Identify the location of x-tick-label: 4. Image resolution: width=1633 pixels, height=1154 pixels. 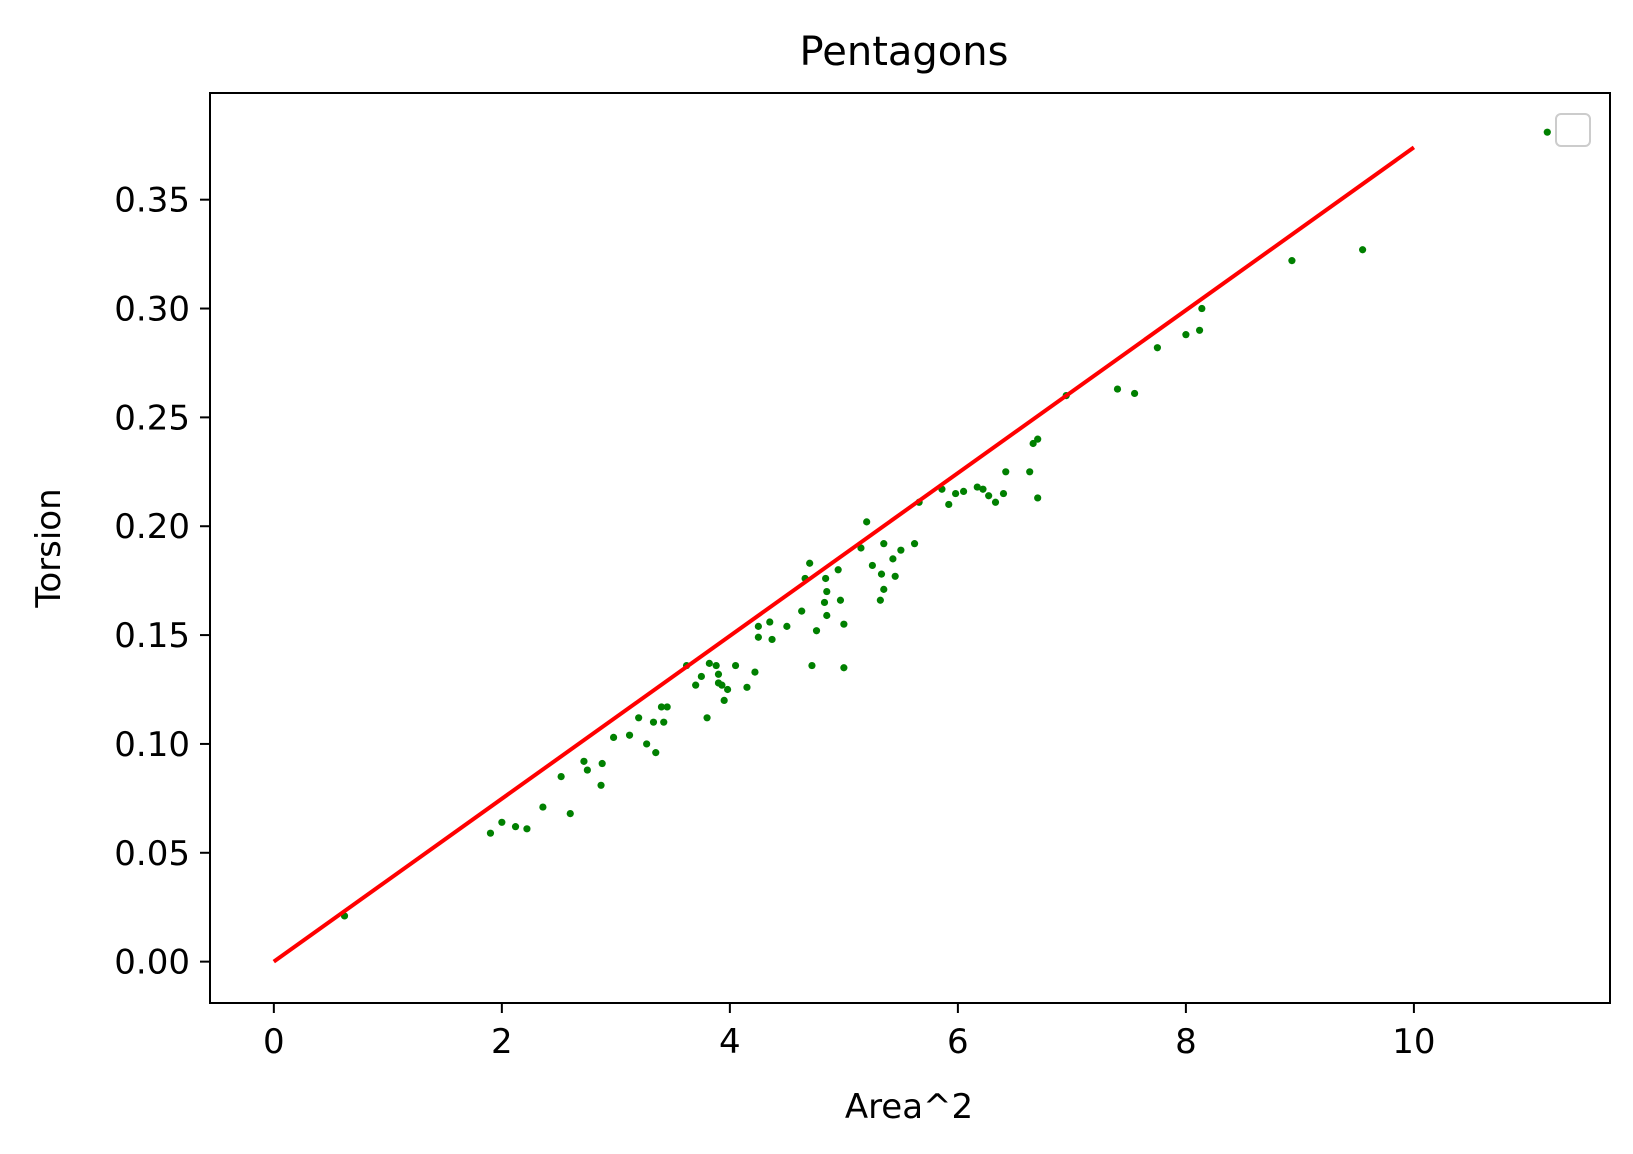
(730, 1042).